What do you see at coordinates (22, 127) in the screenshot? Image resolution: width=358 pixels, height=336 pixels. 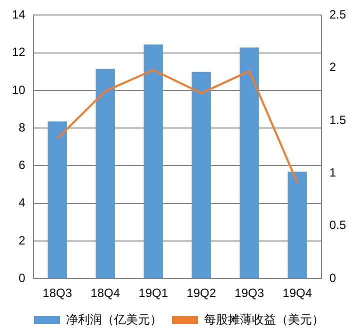 I see `y-tick-label: 8` at bounding box center [22, 127].